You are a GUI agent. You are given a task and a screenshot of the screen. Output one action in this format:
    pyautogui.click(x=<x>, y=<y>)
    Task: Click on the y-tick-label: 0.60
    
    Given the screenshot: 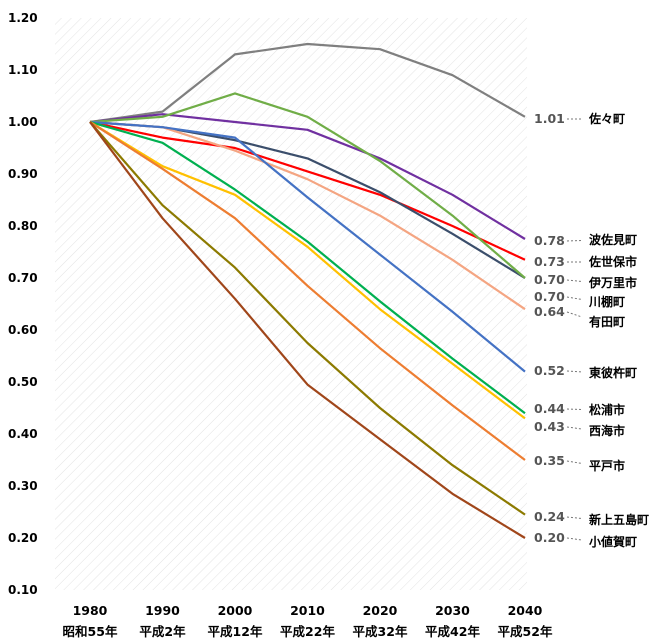 What is the action you would take?
    pyautogui.click(x=23, y=330)
    